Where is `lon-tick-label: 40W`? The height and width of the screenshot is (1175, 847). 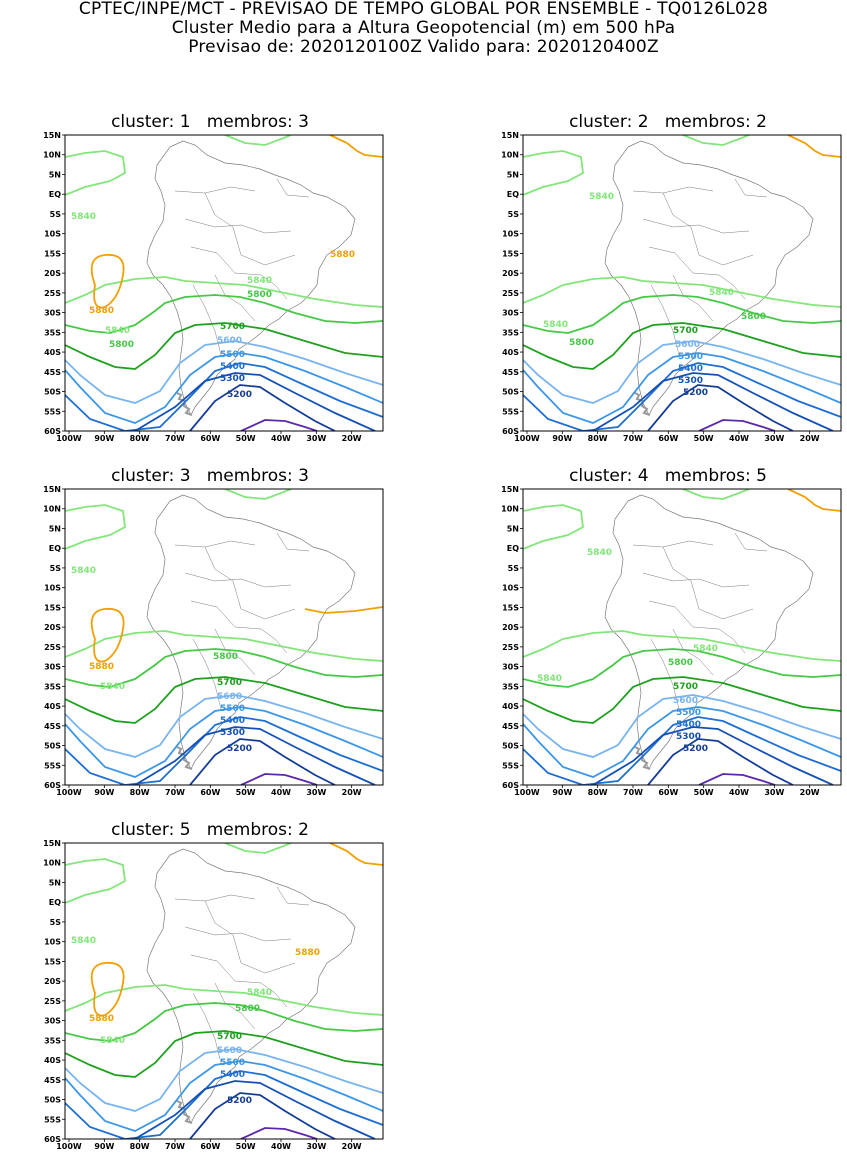 lon-tick-label: 40W is located at coordinates (739, 438).